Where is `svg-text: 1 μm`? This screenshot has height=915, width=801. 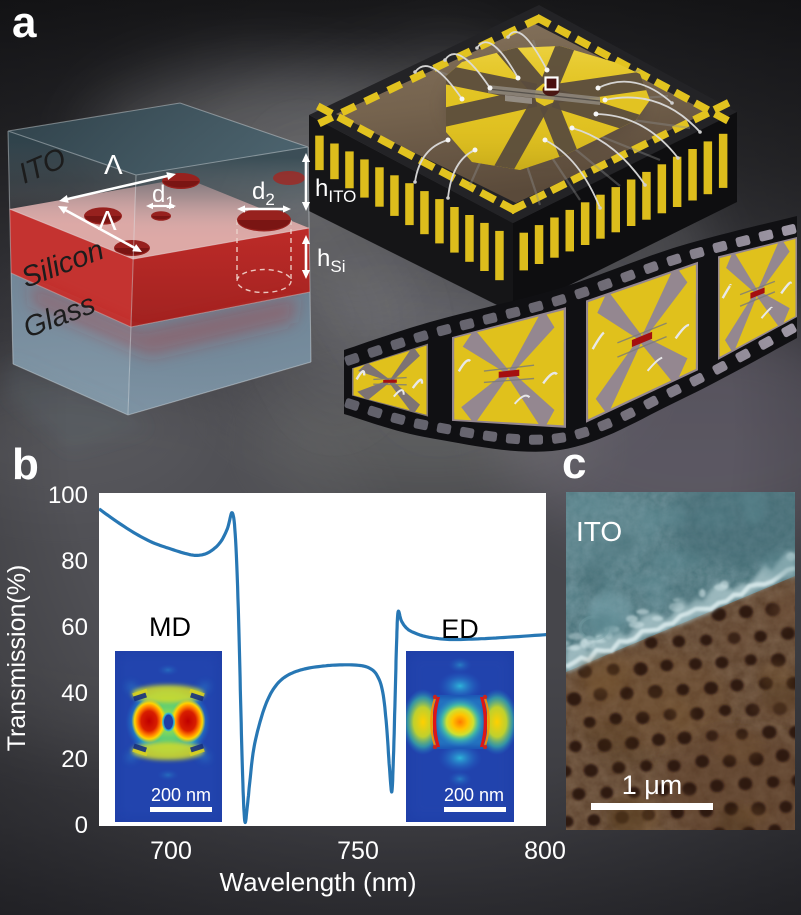 svg-text: 1 μm is located at coordinates (652, 785).